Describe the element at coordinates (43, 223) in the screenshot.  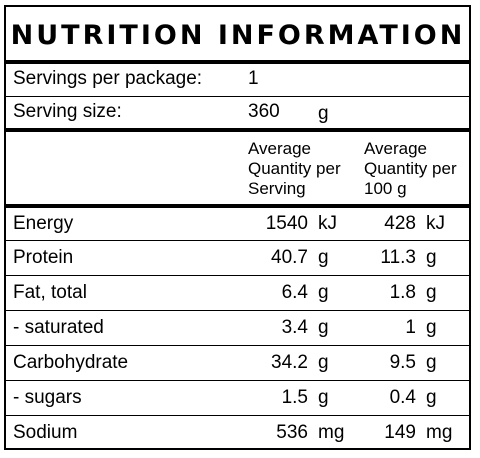
I see `nutrient-name: Energy` at that location.